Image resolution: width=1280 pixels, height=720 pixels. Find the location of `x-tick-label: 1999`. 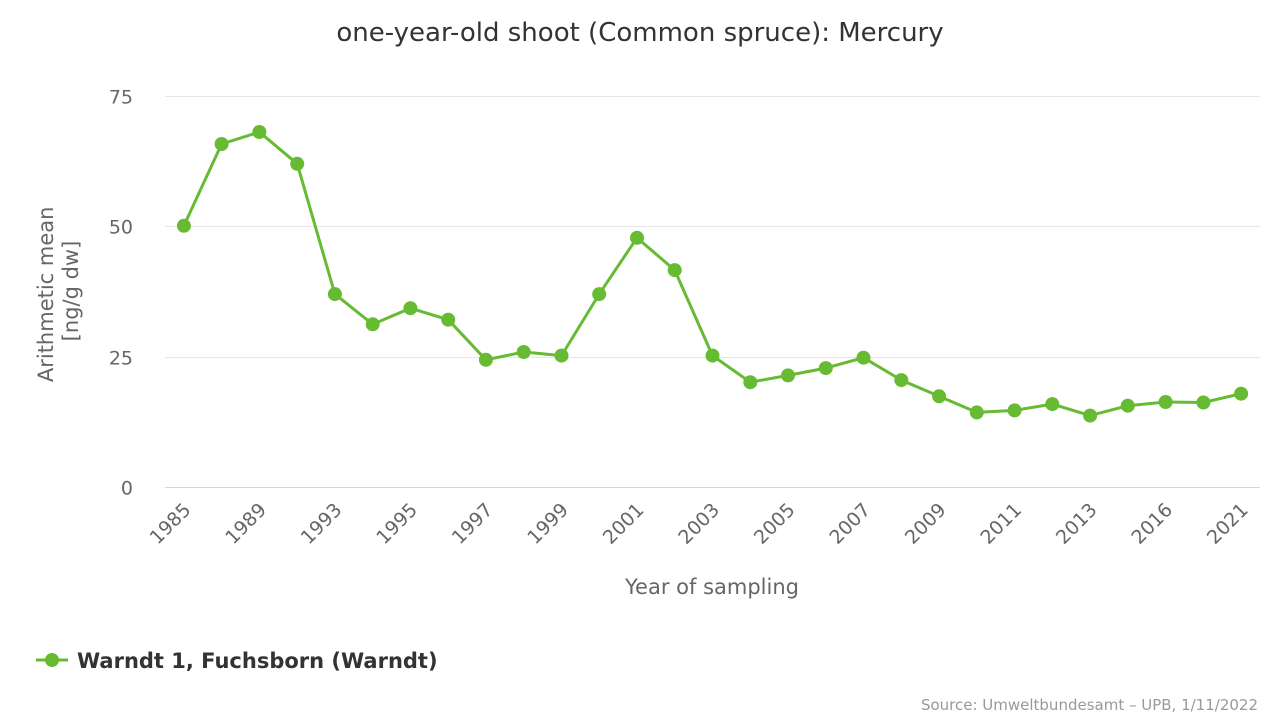

x-tick-label: 1999 is located at coordinates (548, 524).